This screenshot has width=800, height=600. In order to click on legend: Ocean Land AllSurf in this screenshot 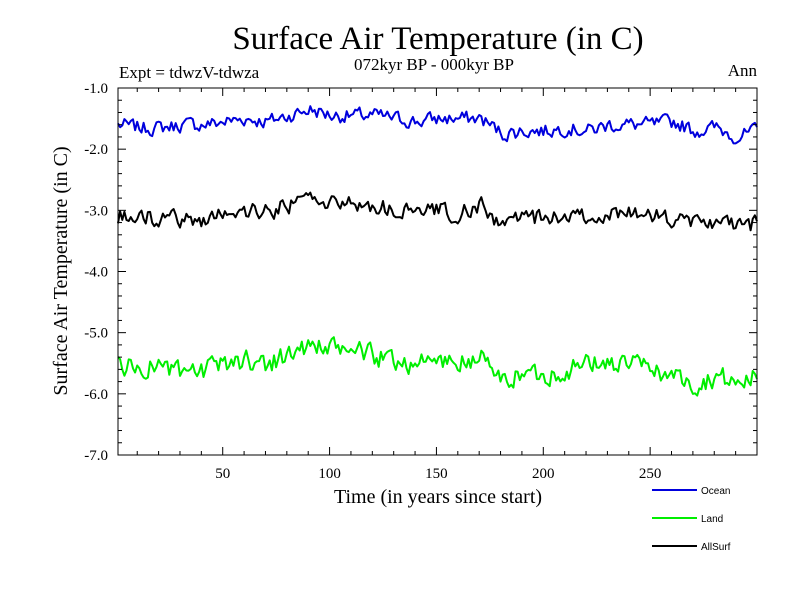, I will do `click(691, 519)`.